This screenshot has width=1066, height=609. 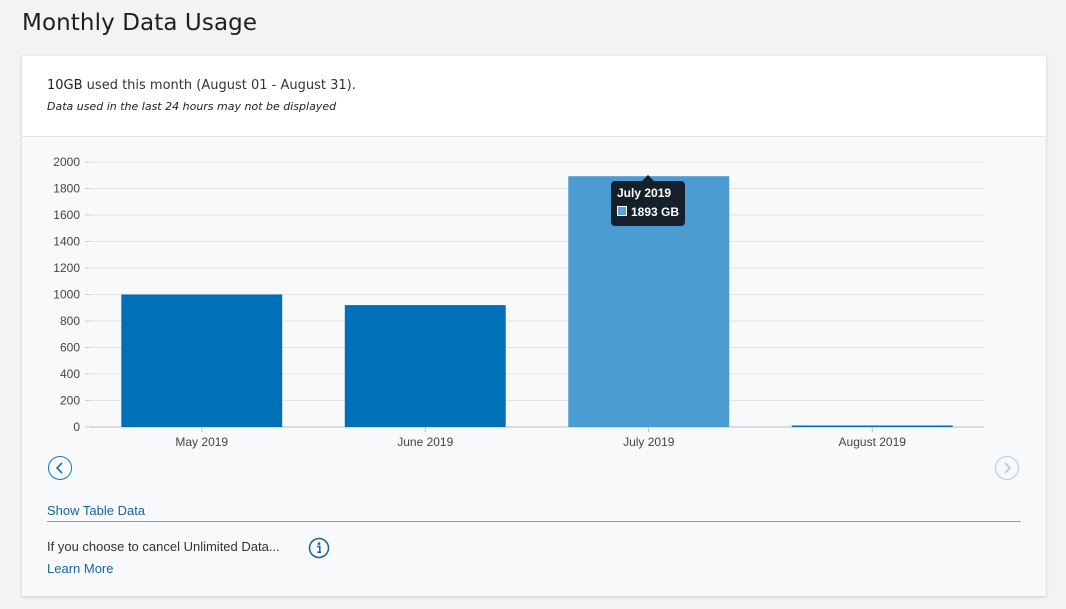 I want to click on usage-period: used this month (August 01 - August 31)., so click(x=219, y=85).